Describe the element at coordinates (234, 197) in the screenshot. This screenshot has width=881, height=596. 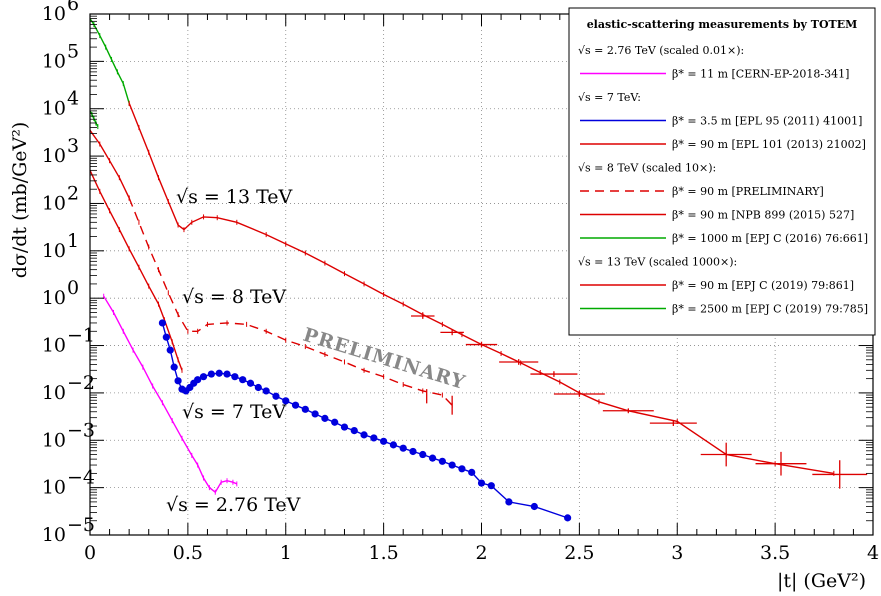
I see `label-13tev: √s = 13 TeV` at that location.